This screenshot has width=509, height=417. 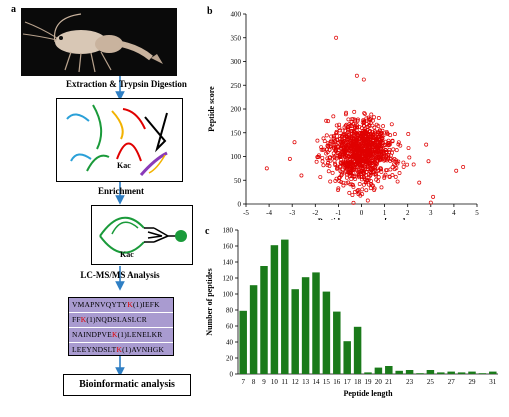 I want to click on kac-label-2: Kac, so click(x=127, y=254).